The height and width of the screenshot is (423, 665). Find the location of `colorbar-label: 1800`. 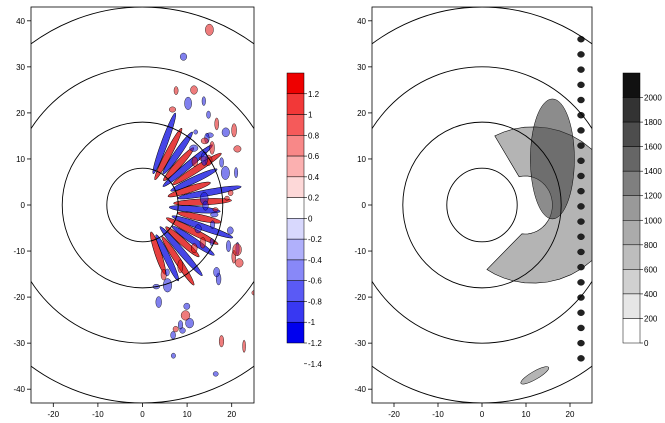

colorbar-label: 1800 is located at coordinates (653, 122).